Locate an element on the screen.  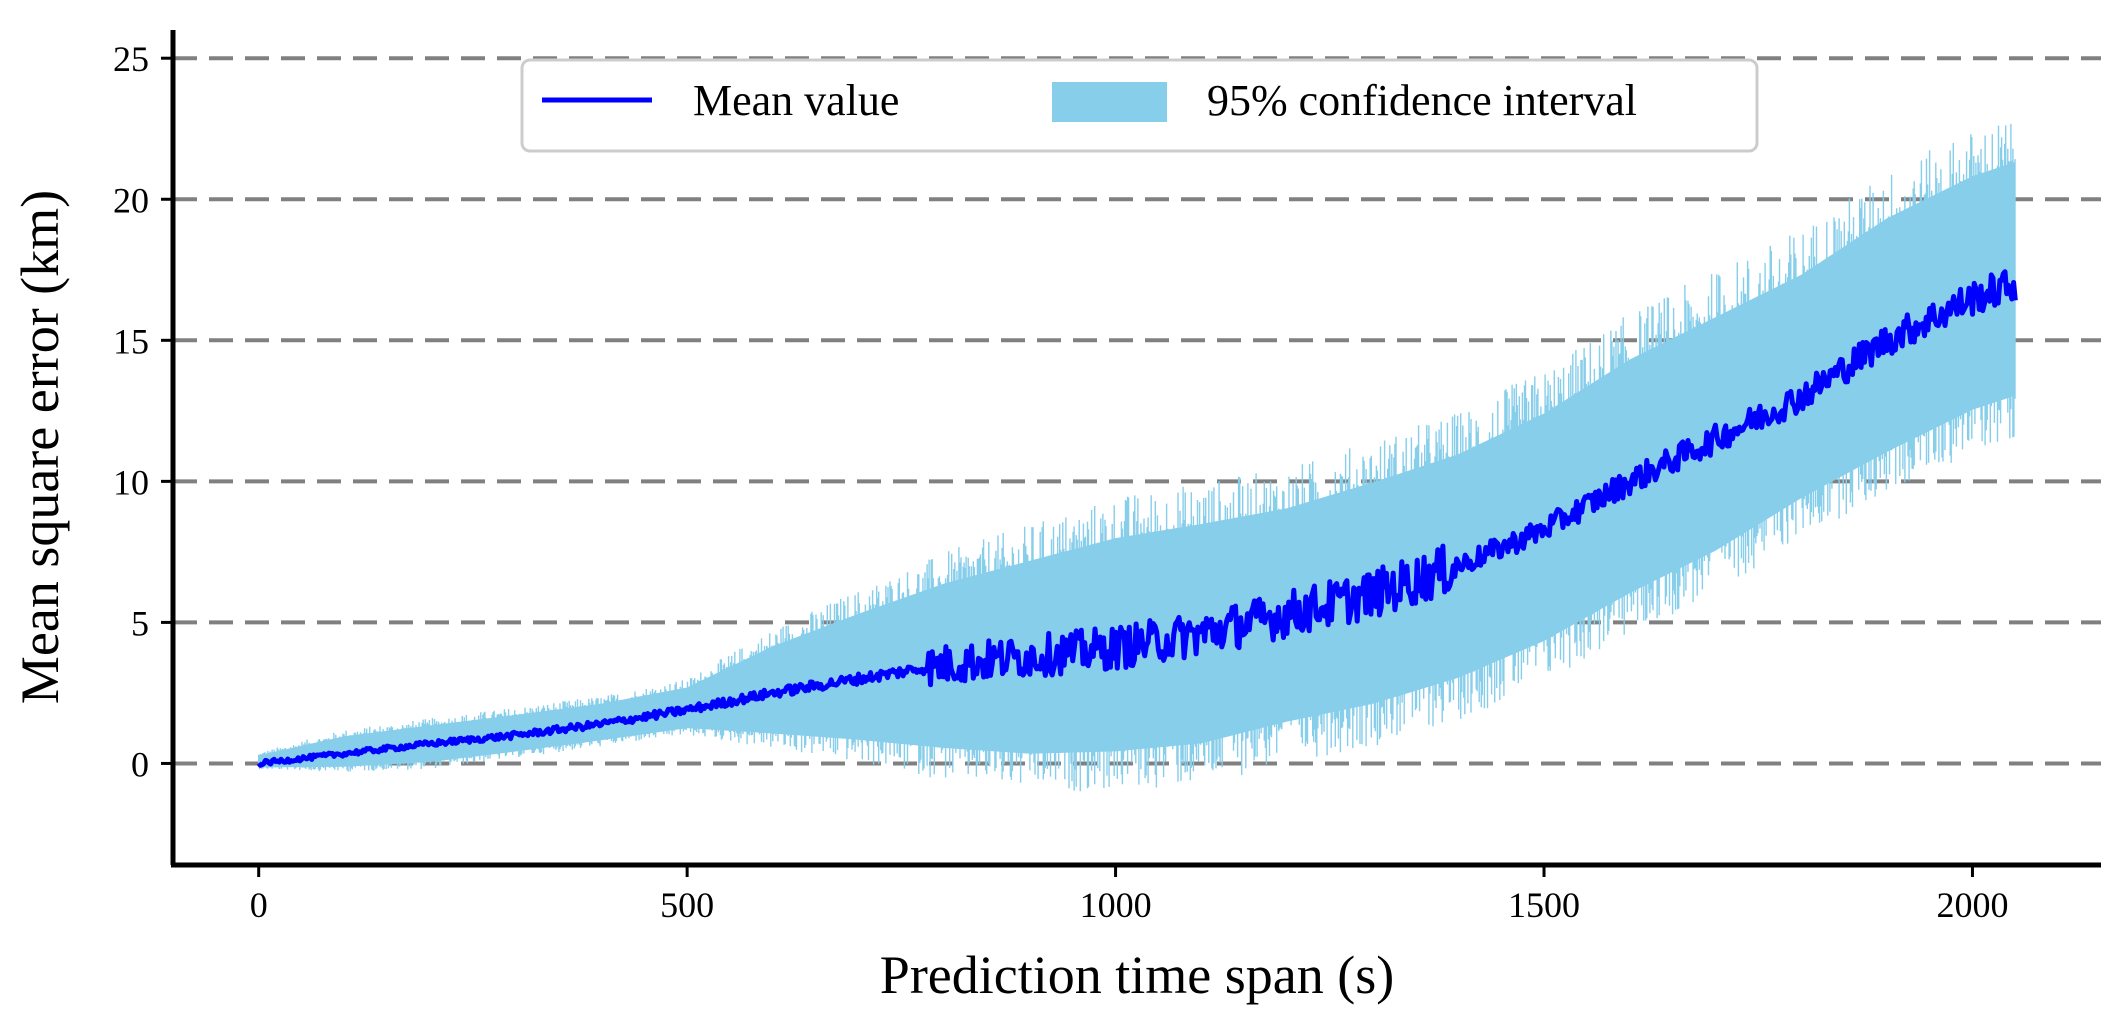
x-tick-label-1500: 1500 is located at coordinates (1544, 905).